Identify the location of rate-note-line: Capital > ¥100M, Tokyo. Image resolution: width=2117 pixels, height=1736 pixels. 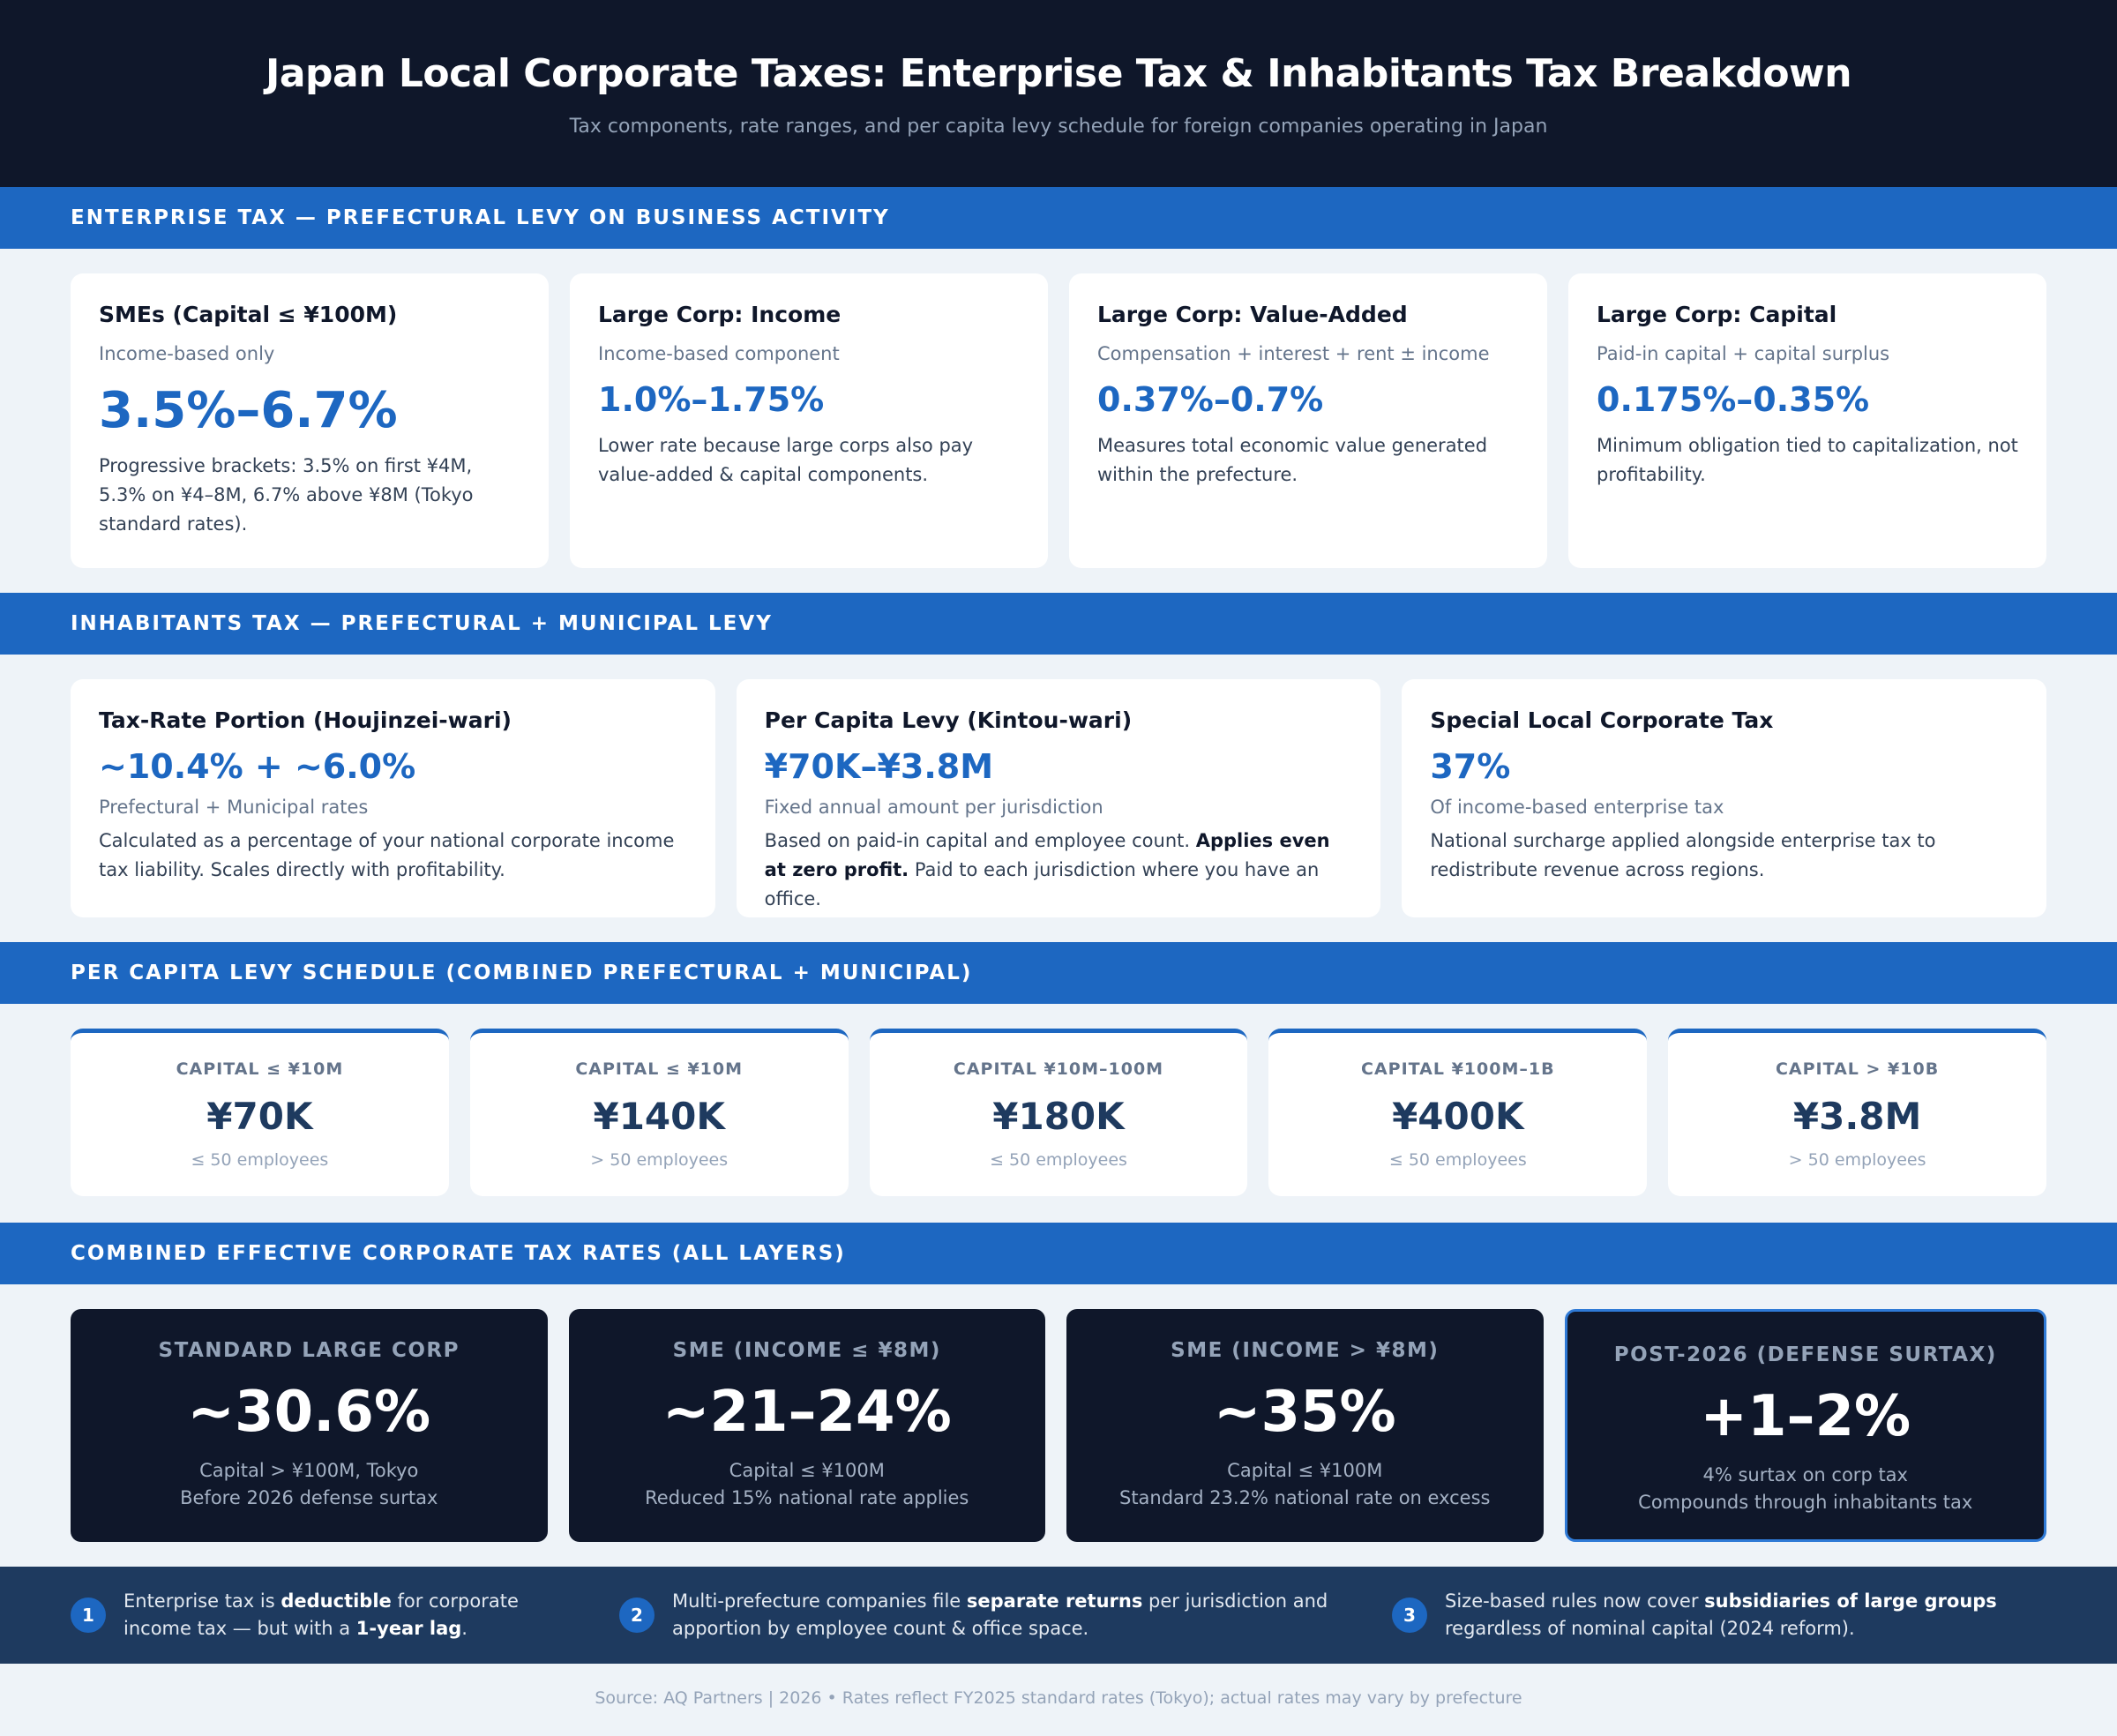
(309, 1470).